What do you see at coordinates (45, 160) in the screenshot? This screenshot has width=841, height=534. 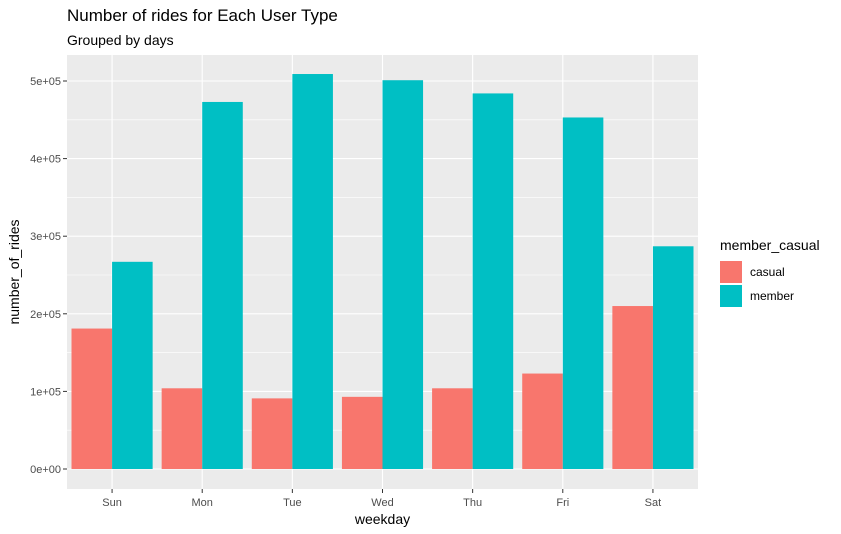 I see `y-tick-label: 4e+05` at bounding box center [45, 160].